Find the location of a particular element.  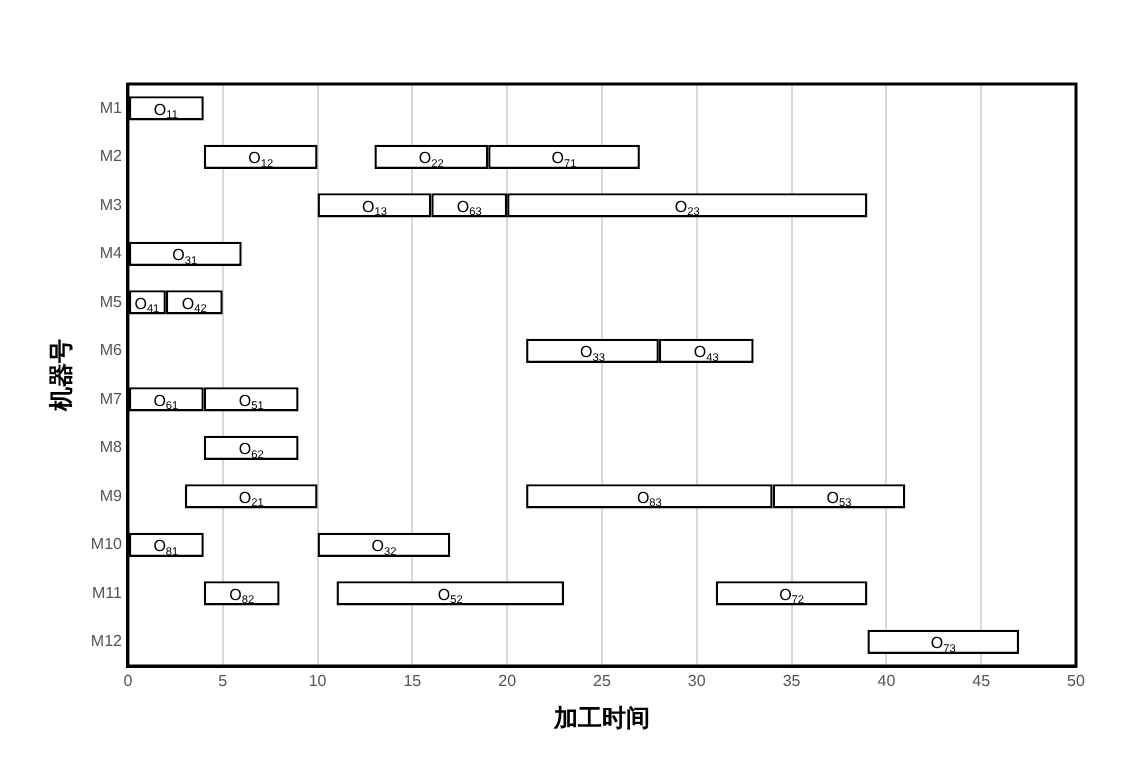

x-tick-label: 25 is located at coordinates (602, 681).